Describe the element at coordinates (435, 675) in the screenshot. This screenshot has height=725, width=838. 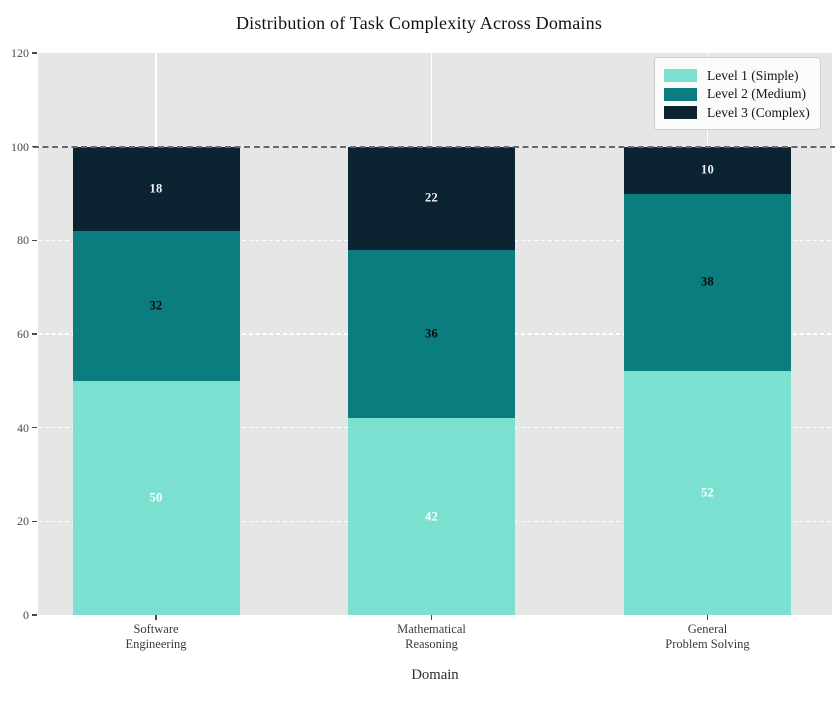
I see `x-axis-label: Domain` at that location.